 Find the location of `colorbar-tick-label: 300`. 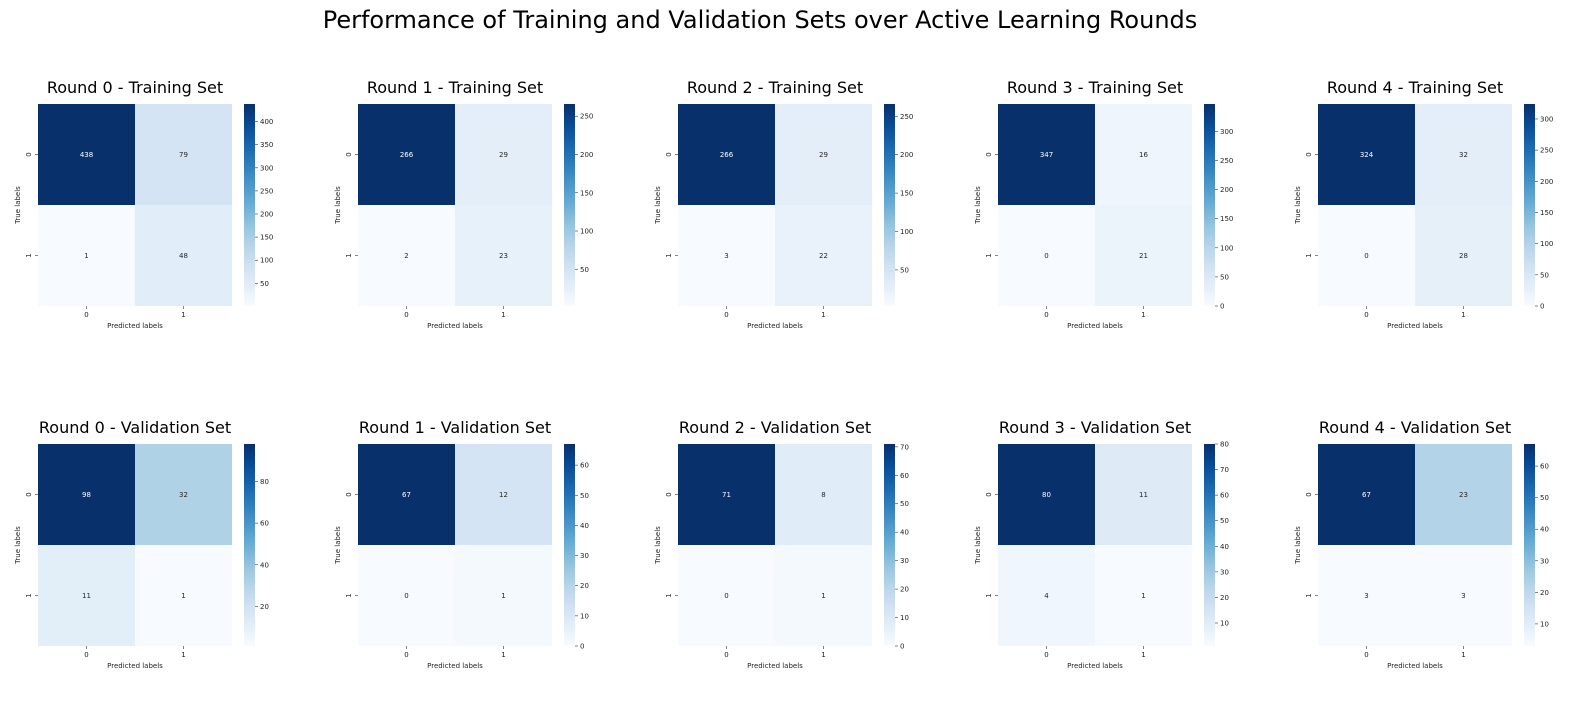

colorbar-tick-label: 300 is located at coordinates (1226, 132).